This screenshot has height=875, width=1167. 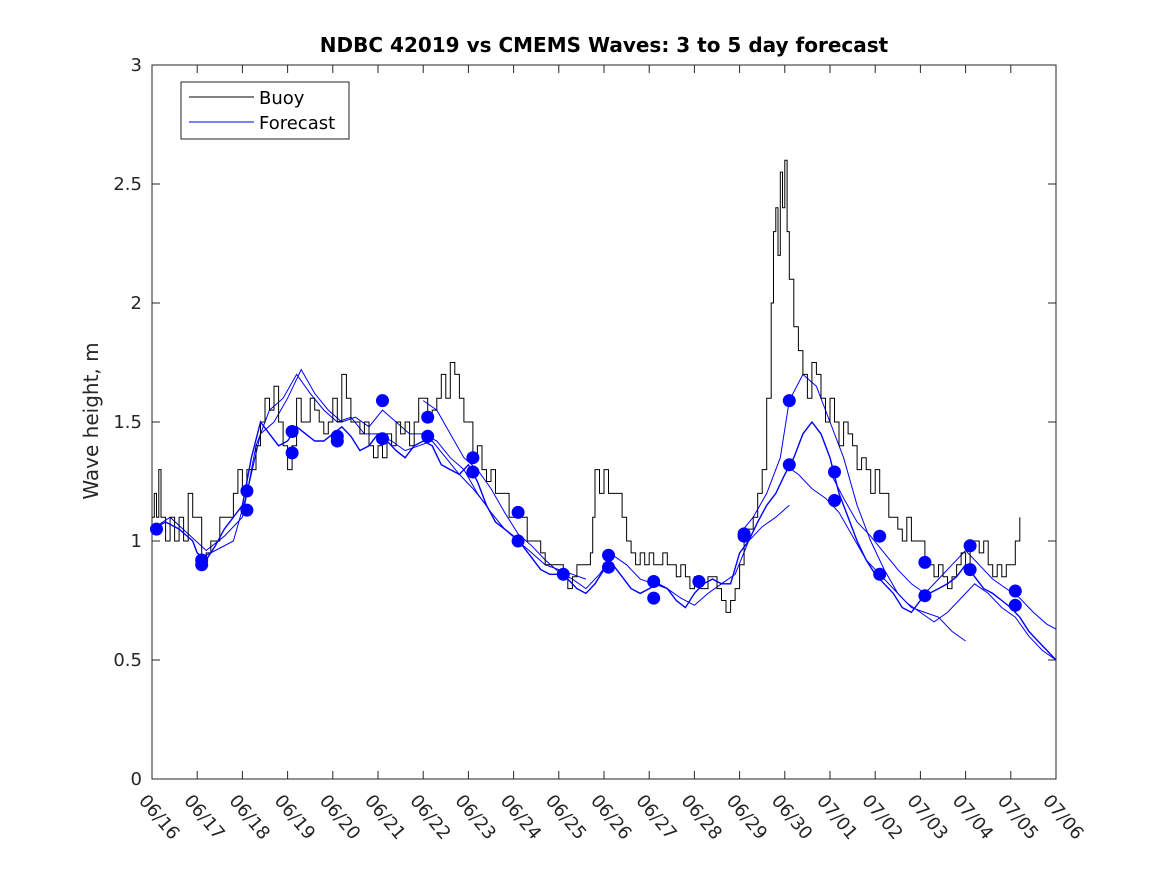 What do you see at coordinates (127, 184) in the screenshot?
I see `y-tick-label: 2.5` at bounding box center [127, 184].